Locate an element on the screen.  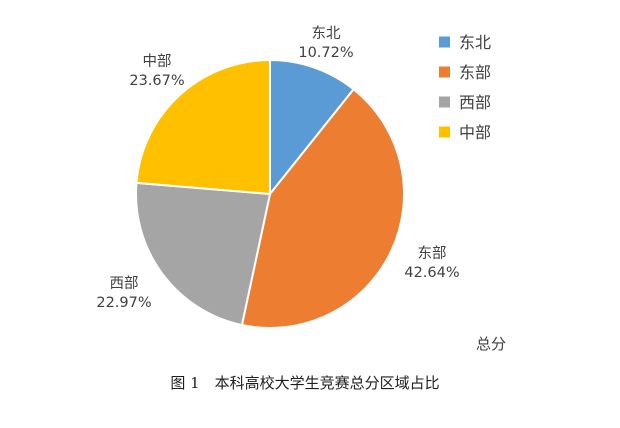
slice-label-category-4: 中部 is located at coordinates (157, 61).